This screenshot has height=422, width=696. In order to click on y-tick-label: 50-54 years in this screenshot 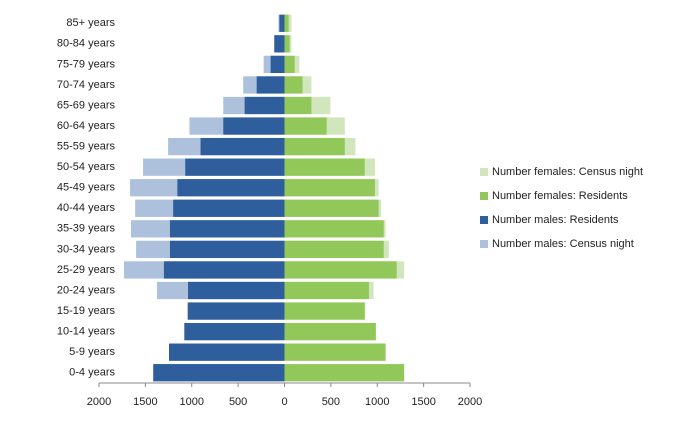, I will do `click(86, 167)`.